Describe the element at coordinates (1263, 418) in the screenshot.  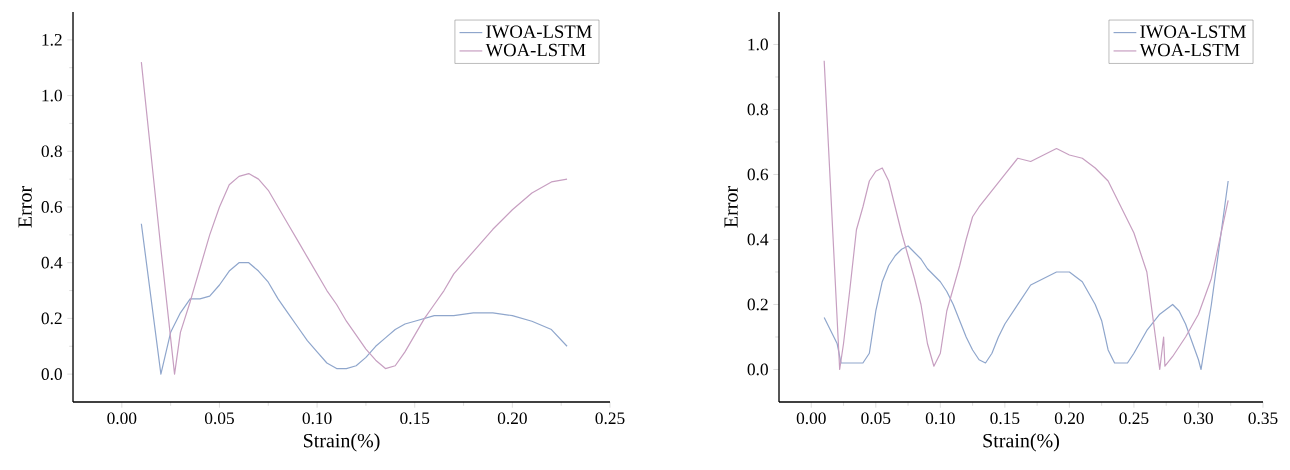
I see `x-tick-label: 0.35` at that location.